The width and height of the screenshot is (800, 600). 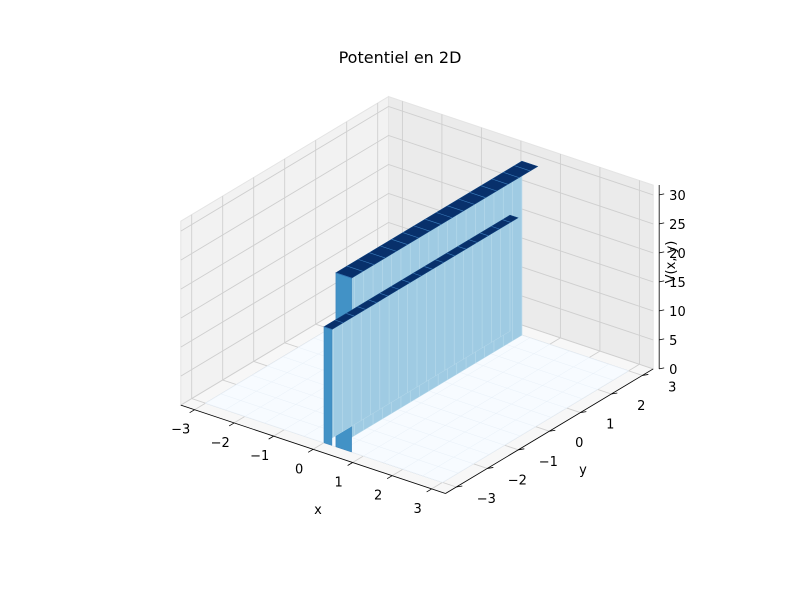 What do you see at coordinates (400, 57) in the screenshot?
I see `chart-title: Potentiel en 2D` at bounding box center [400, 57].